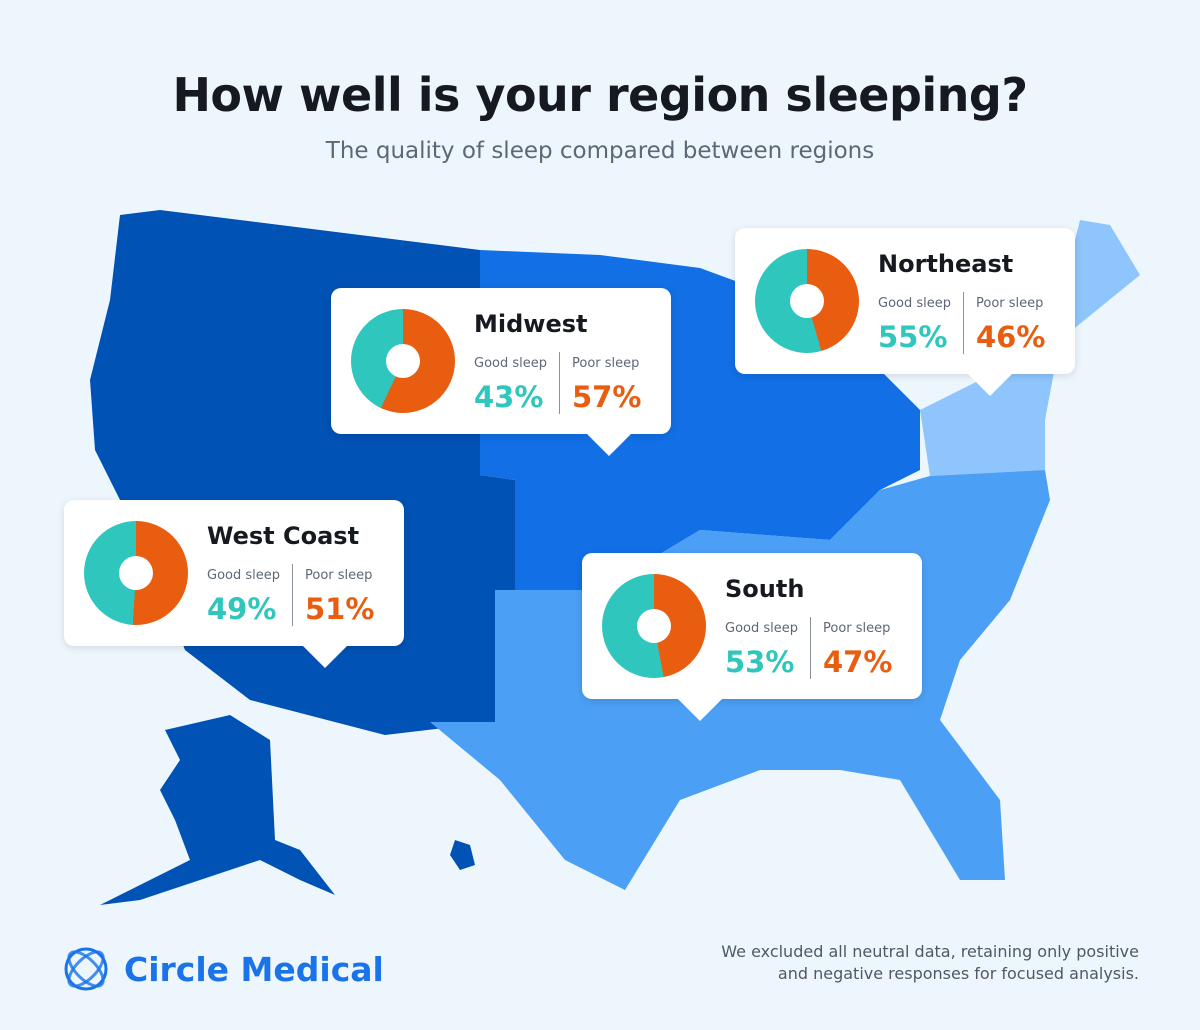 Image resolution: width=1200 pixels, height=1030 pixels. Describe the element at coordinates (462, 855) in the screenshot. I see `region-hawaii` at that location.